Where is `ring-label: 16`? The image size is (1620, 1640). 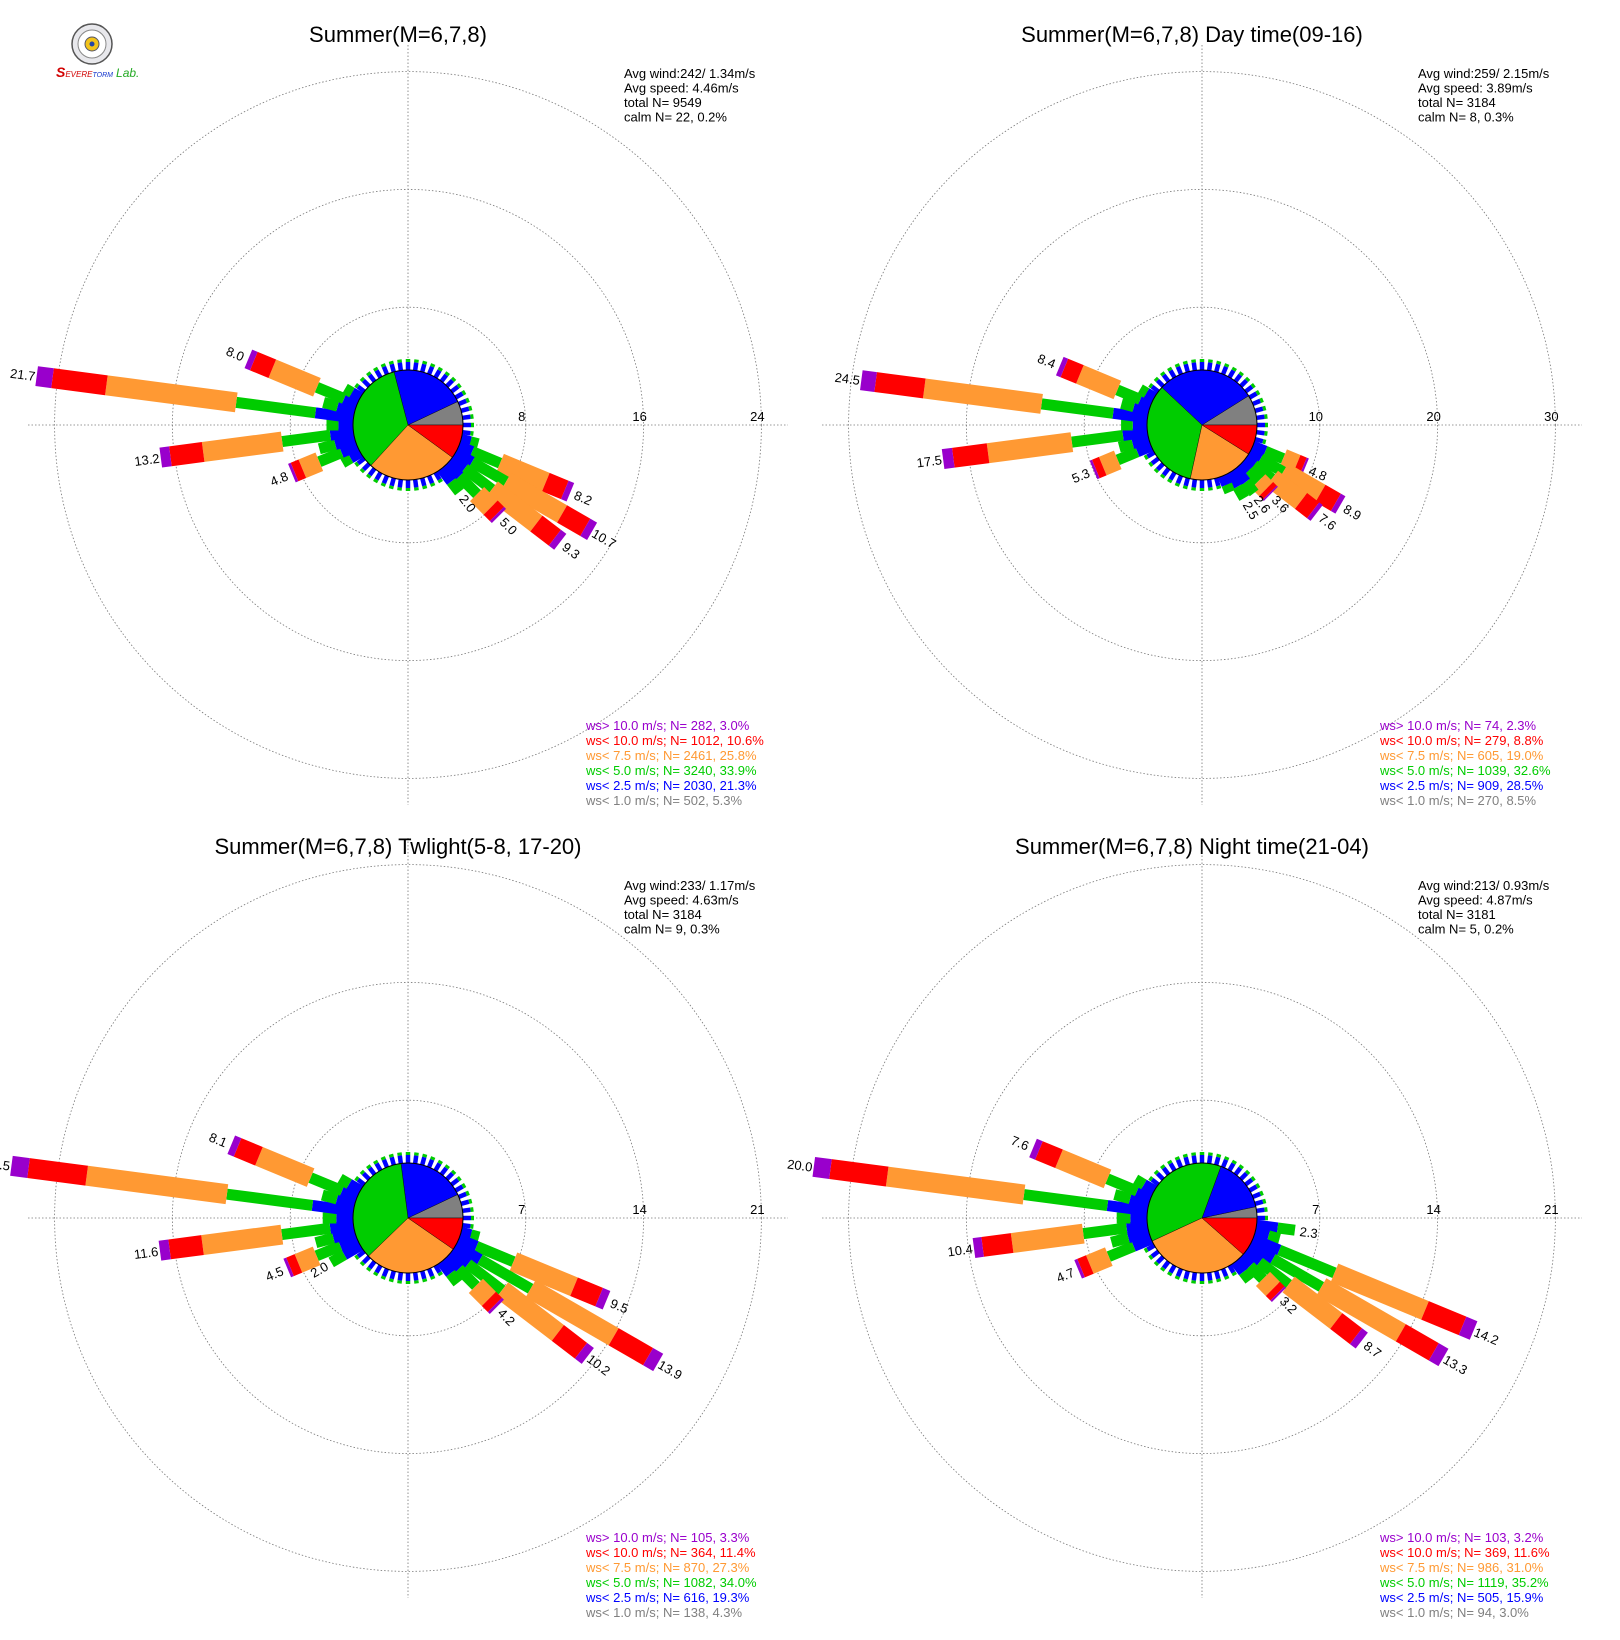 ring-label: 16 is located at coordinates (639, 416).